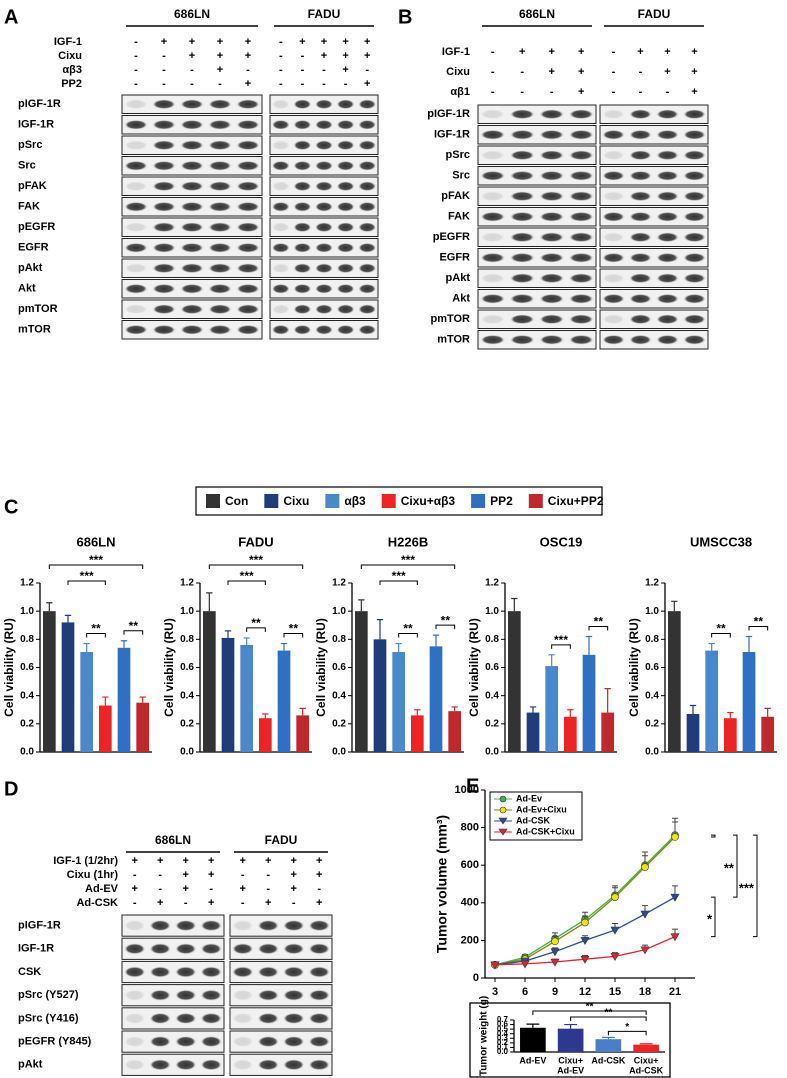  I want to click on x-tick-label: 6, so click(525, 992).